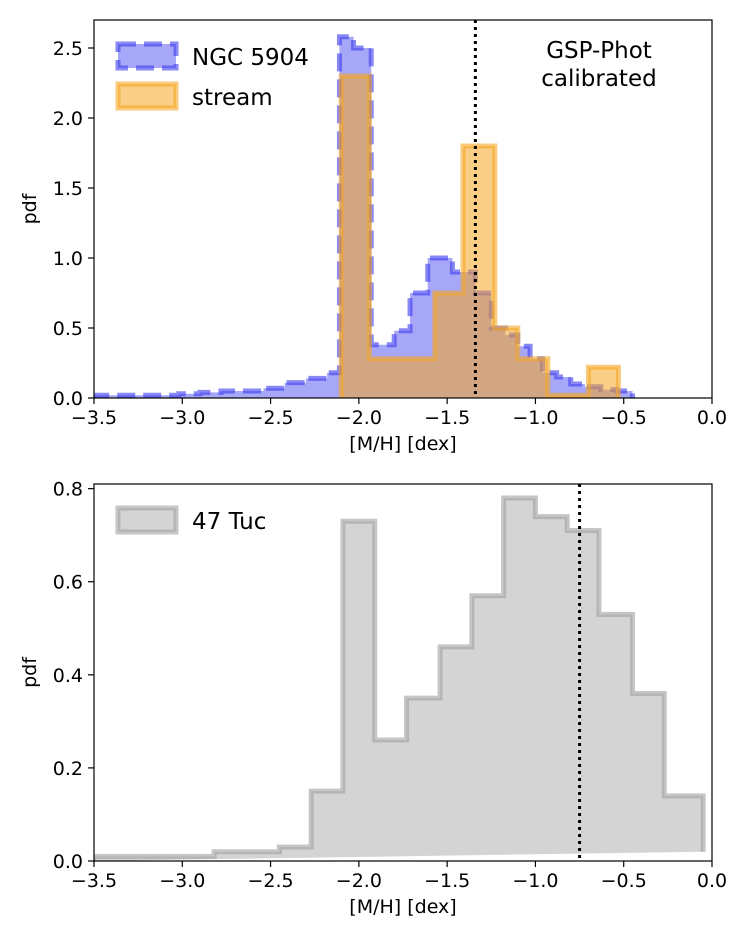 This screenshot has height=937, width=748. Describe the element at coordinates (68, 329) in the screenshot. I see `y-tick-label: 0.5` at that location.